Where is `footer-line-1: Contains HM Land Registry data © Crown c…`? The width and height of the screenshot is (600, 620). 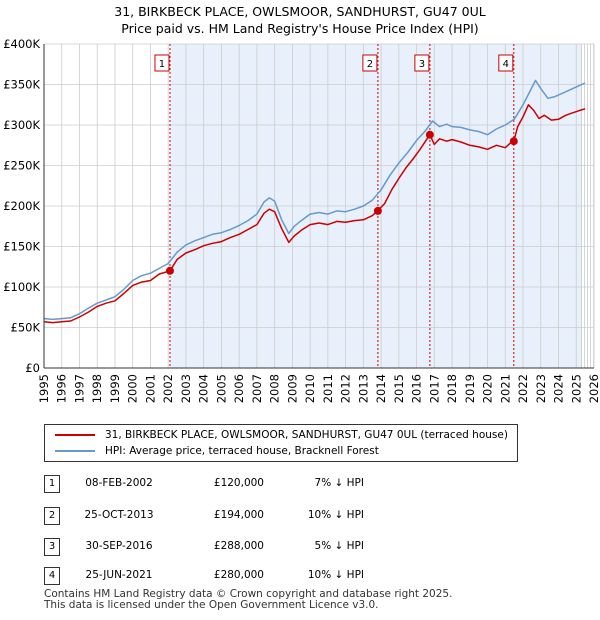 footer-line-1: Contains HM Land Registry data © Crown c… is located at coordinates (248, 594).